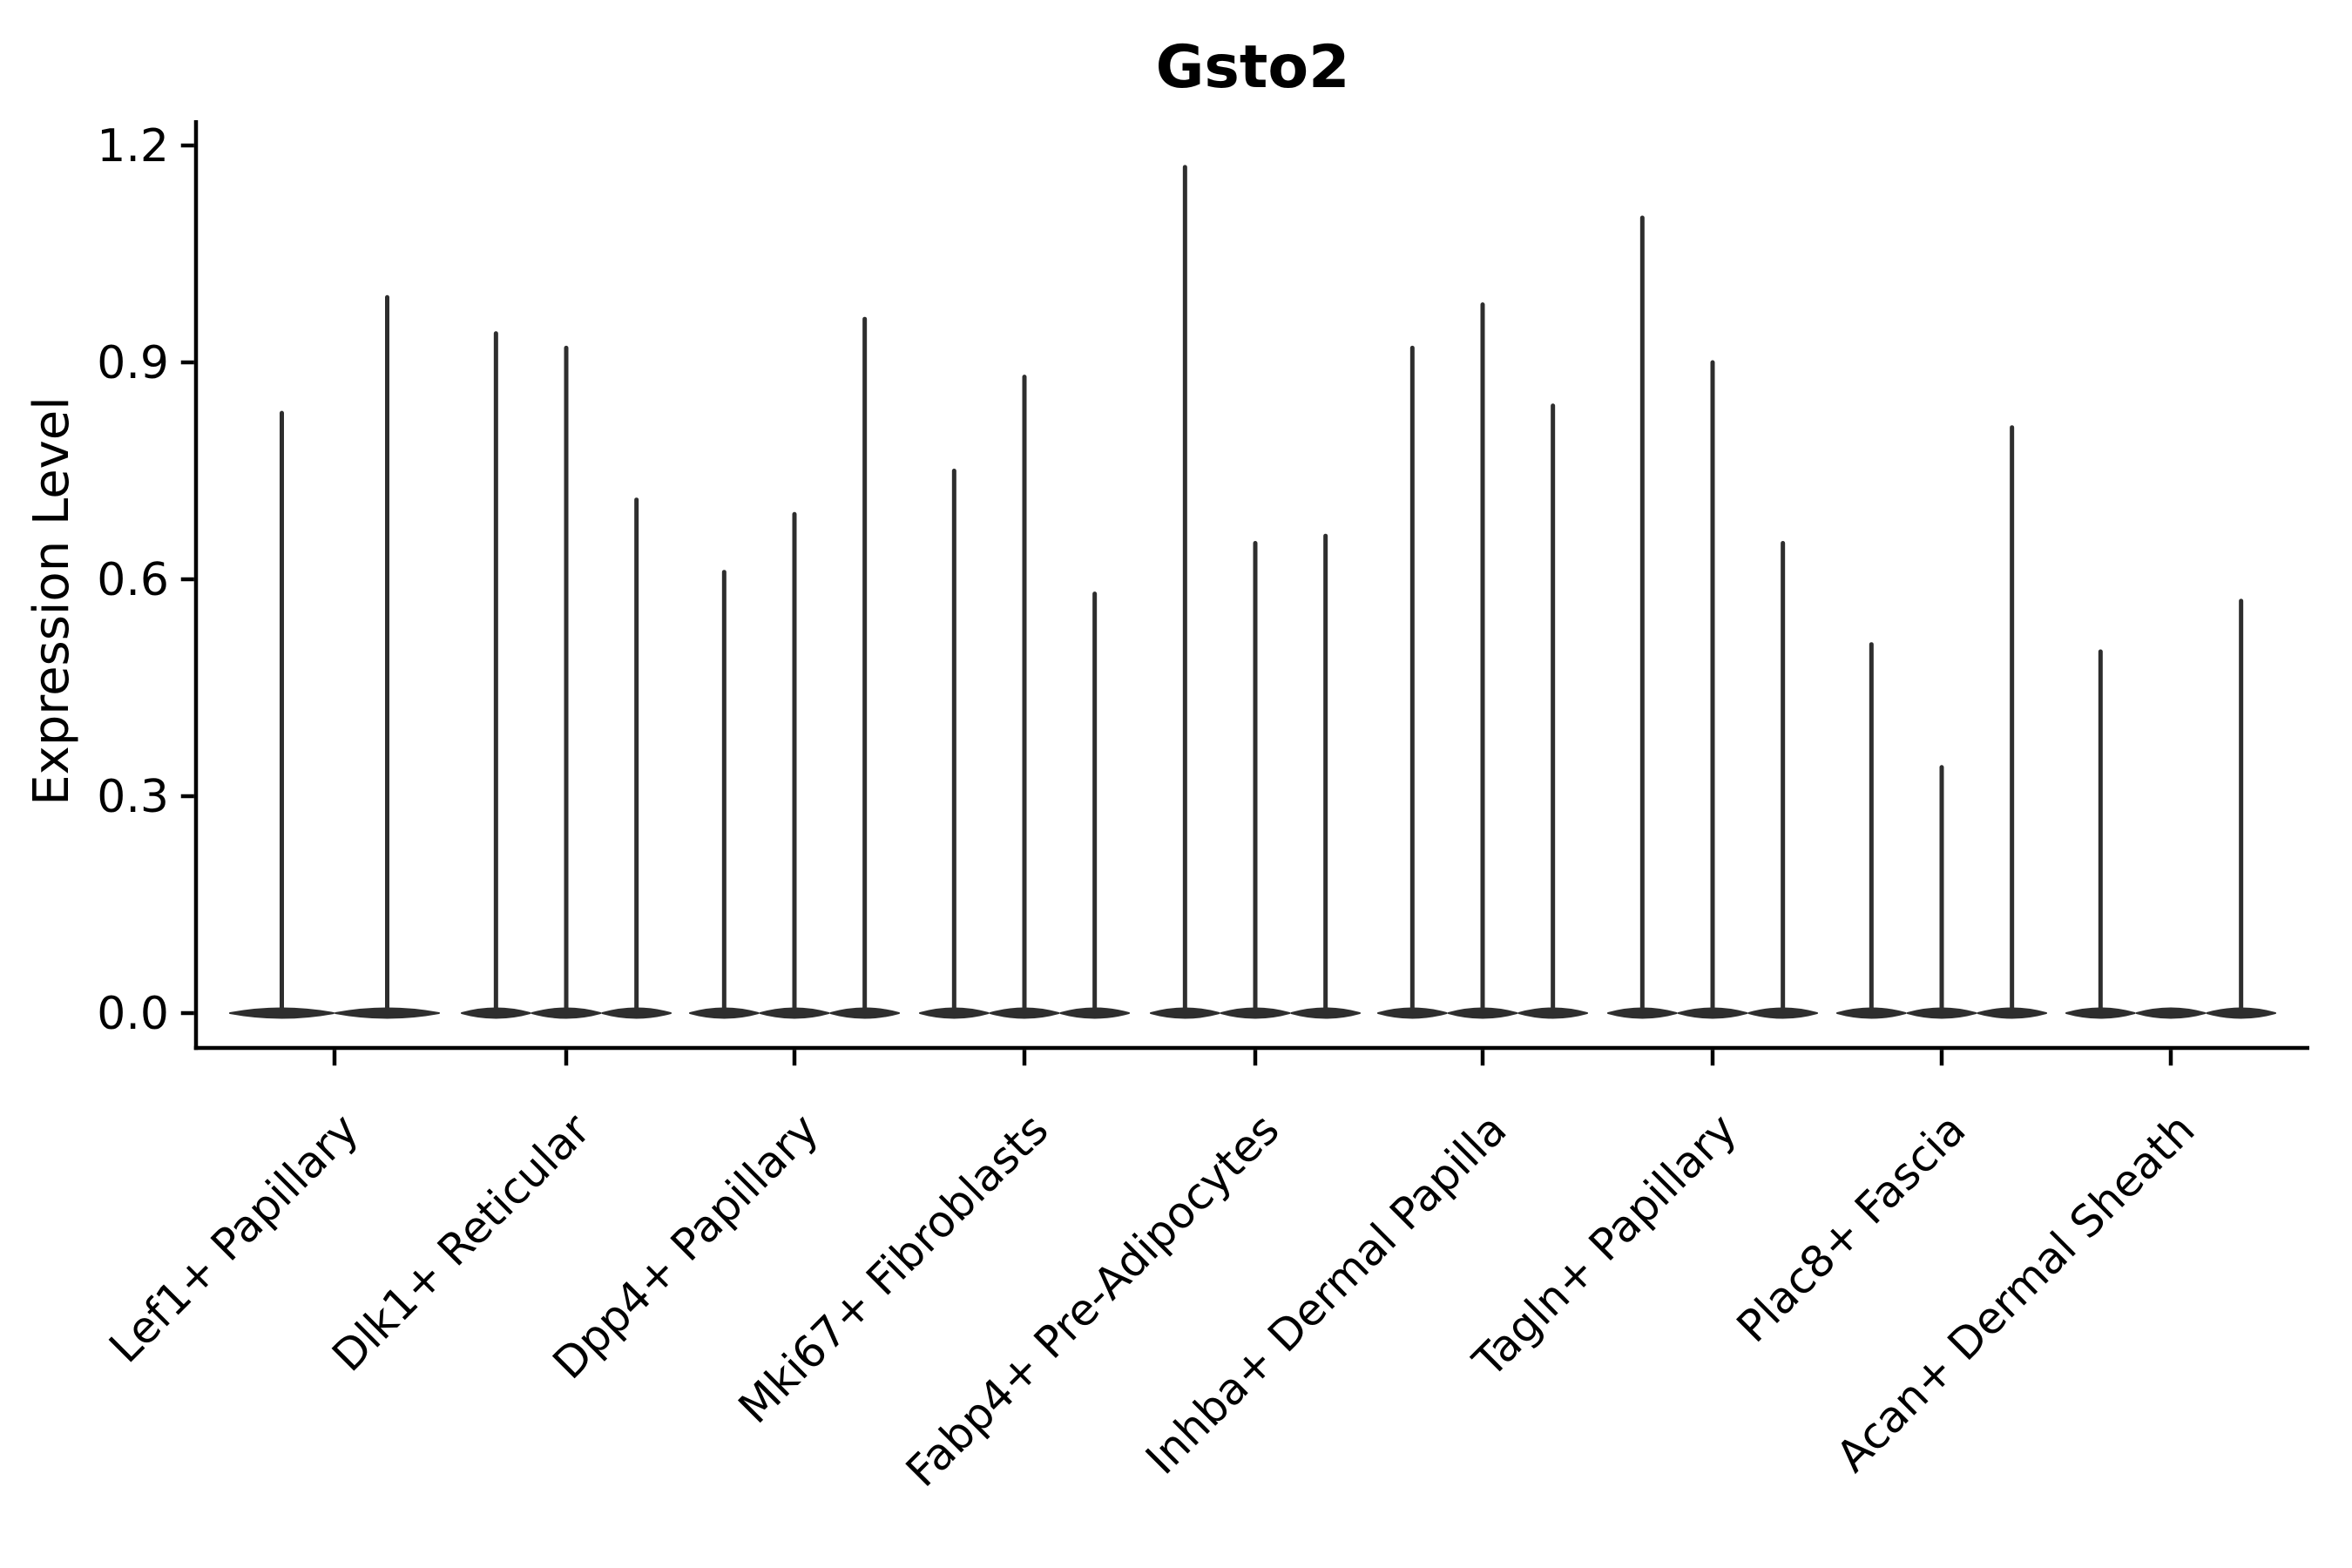  I want to click on y-axis-label: Expression Level, so click(52, 601).